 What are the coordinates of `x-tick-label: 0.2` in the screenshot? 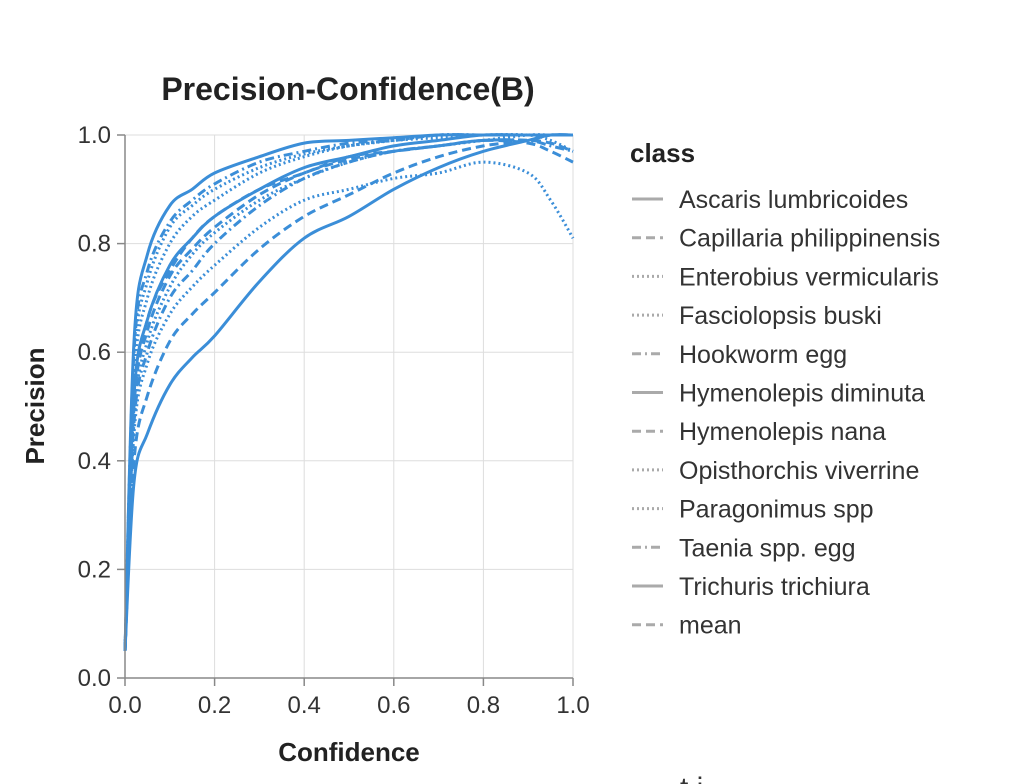 It's located at (214, 705).